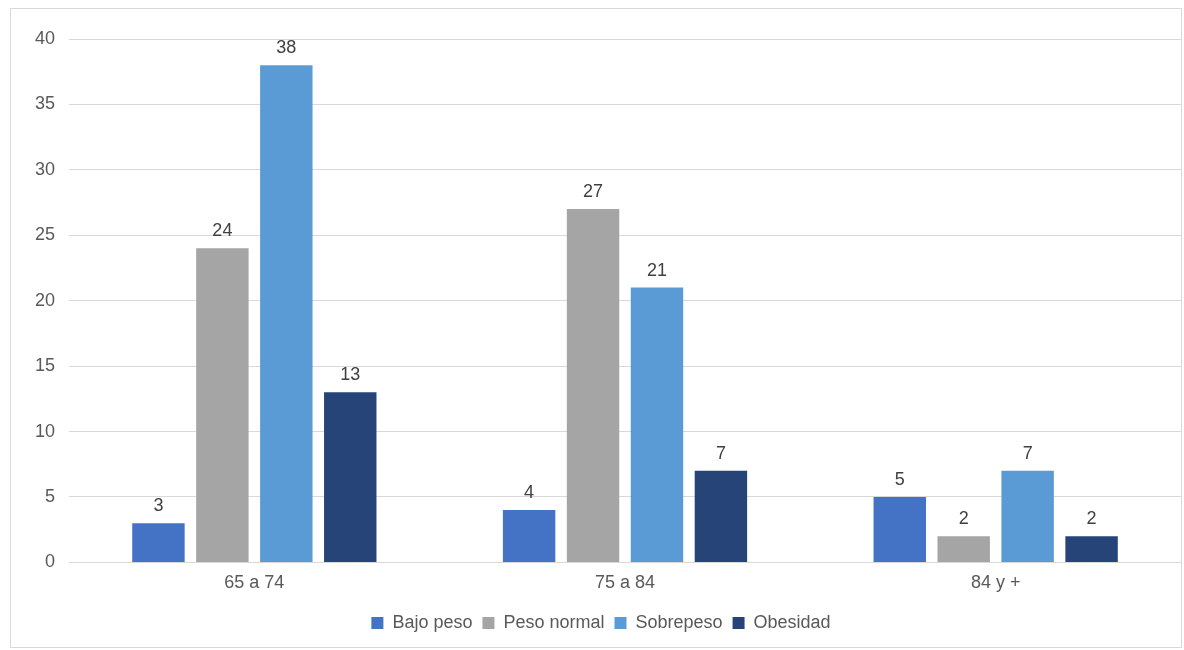 The image size is (1184, 650). Describe the element at coordinates (593, 191) in the screenshot. I see `data-label: 27` at that location.